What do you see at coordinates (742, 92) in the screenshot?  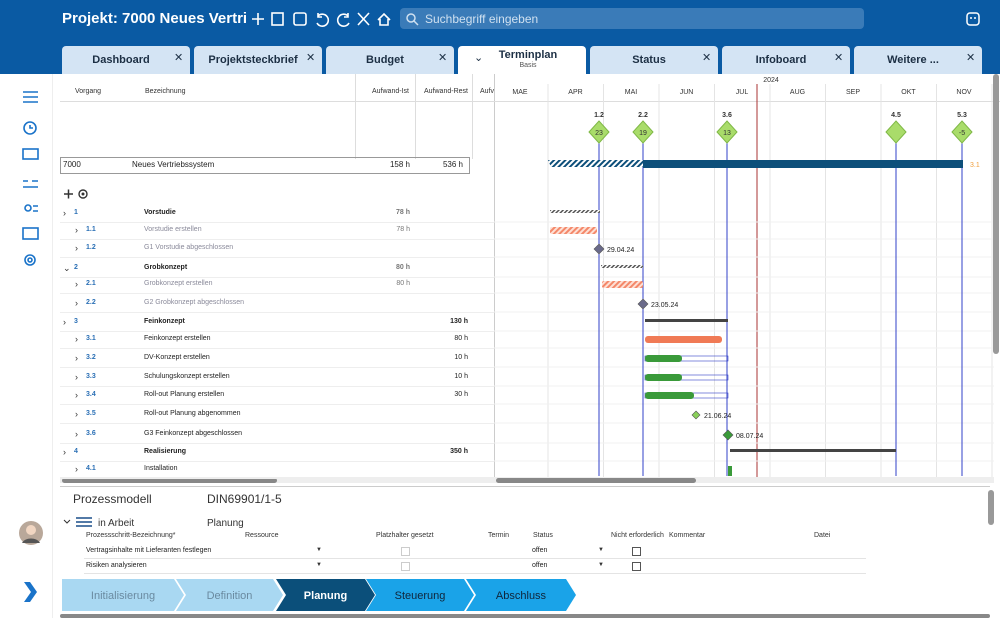 I see `month-label: JUL` at bounding box center [742, 92].